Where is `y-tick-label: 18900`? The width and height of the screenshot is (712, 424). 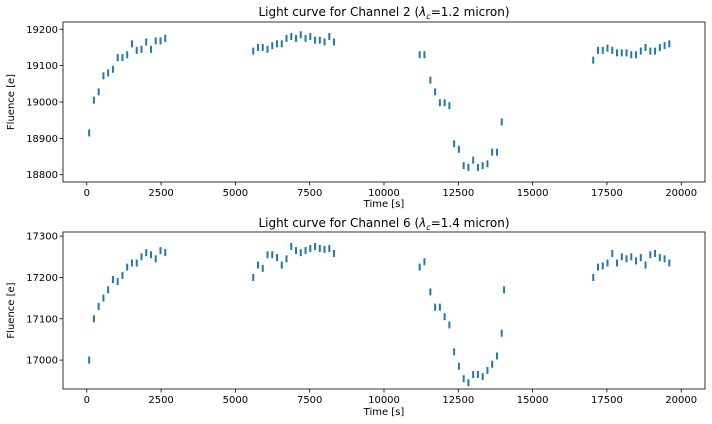 y-tick-label: 18900 is located at coordinates (42, 139).